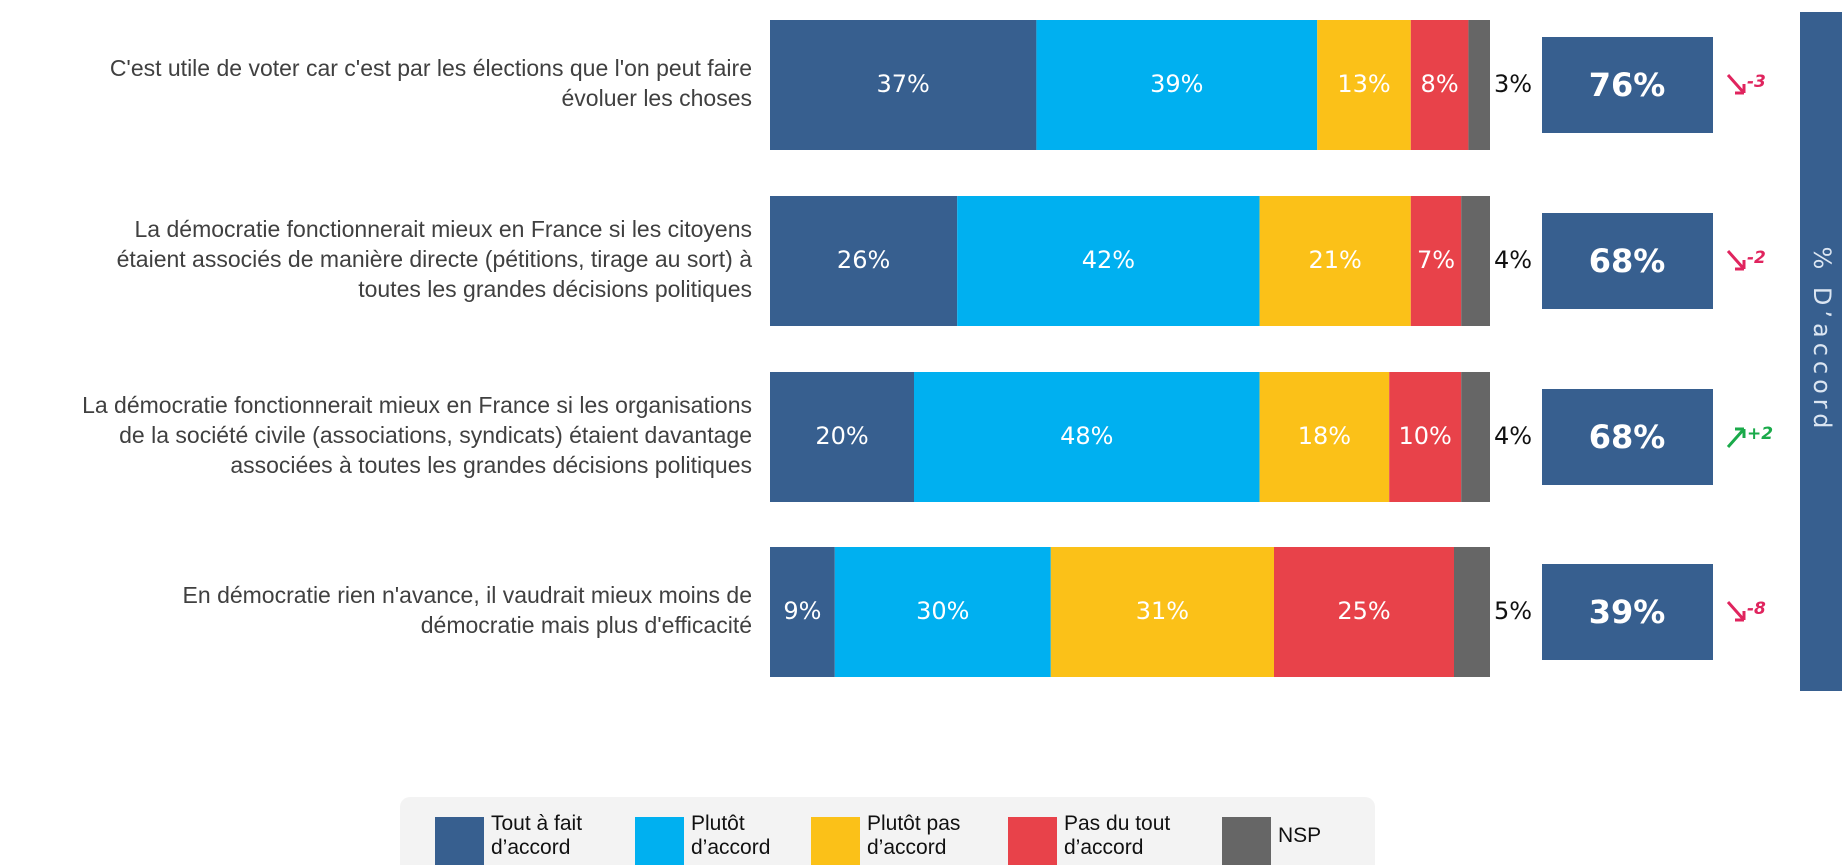 The image size is (1842, 865). I want to click on legend-label: Pas du tout d’accord, so click(1117, 835).